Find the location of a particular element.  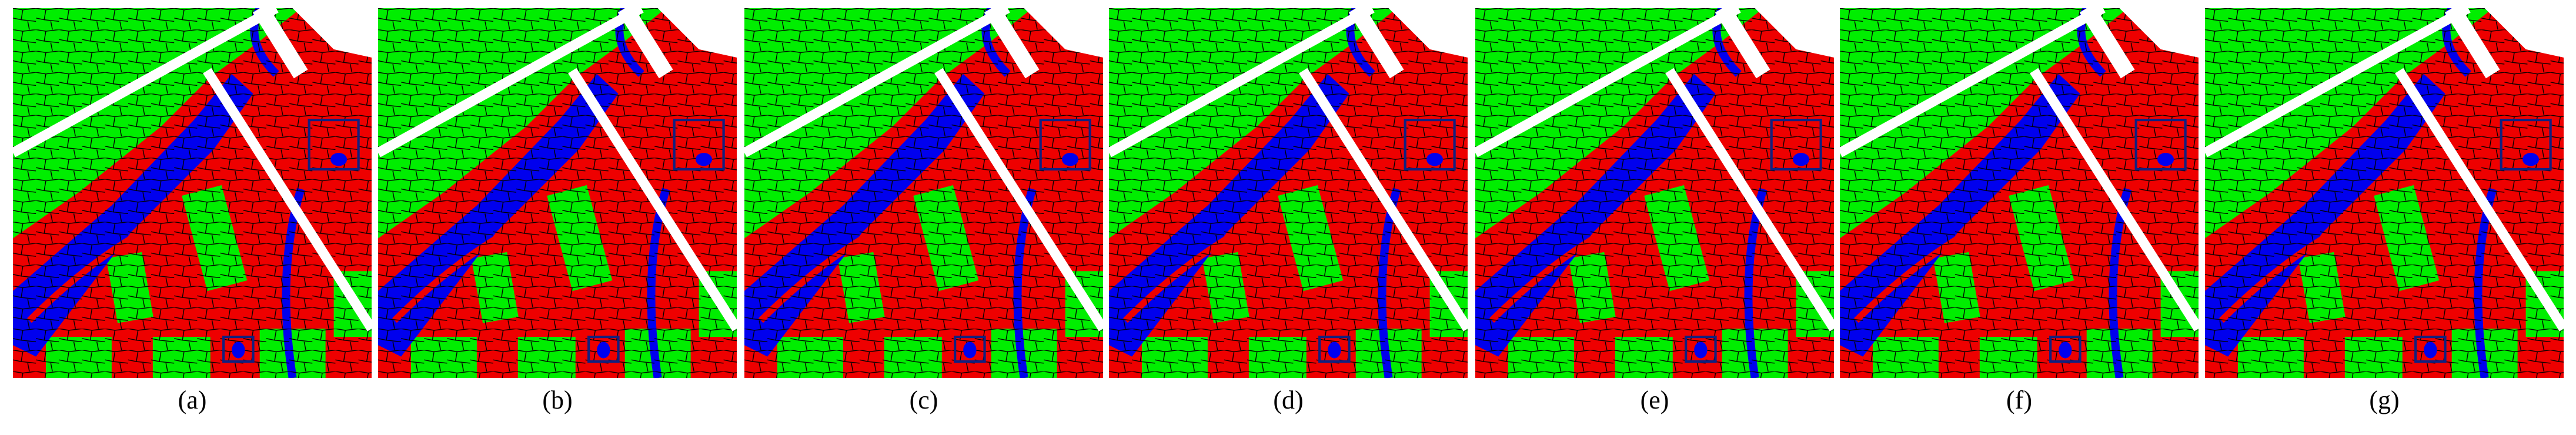

panel-label: (e) is located at coordinates (1655, 400).